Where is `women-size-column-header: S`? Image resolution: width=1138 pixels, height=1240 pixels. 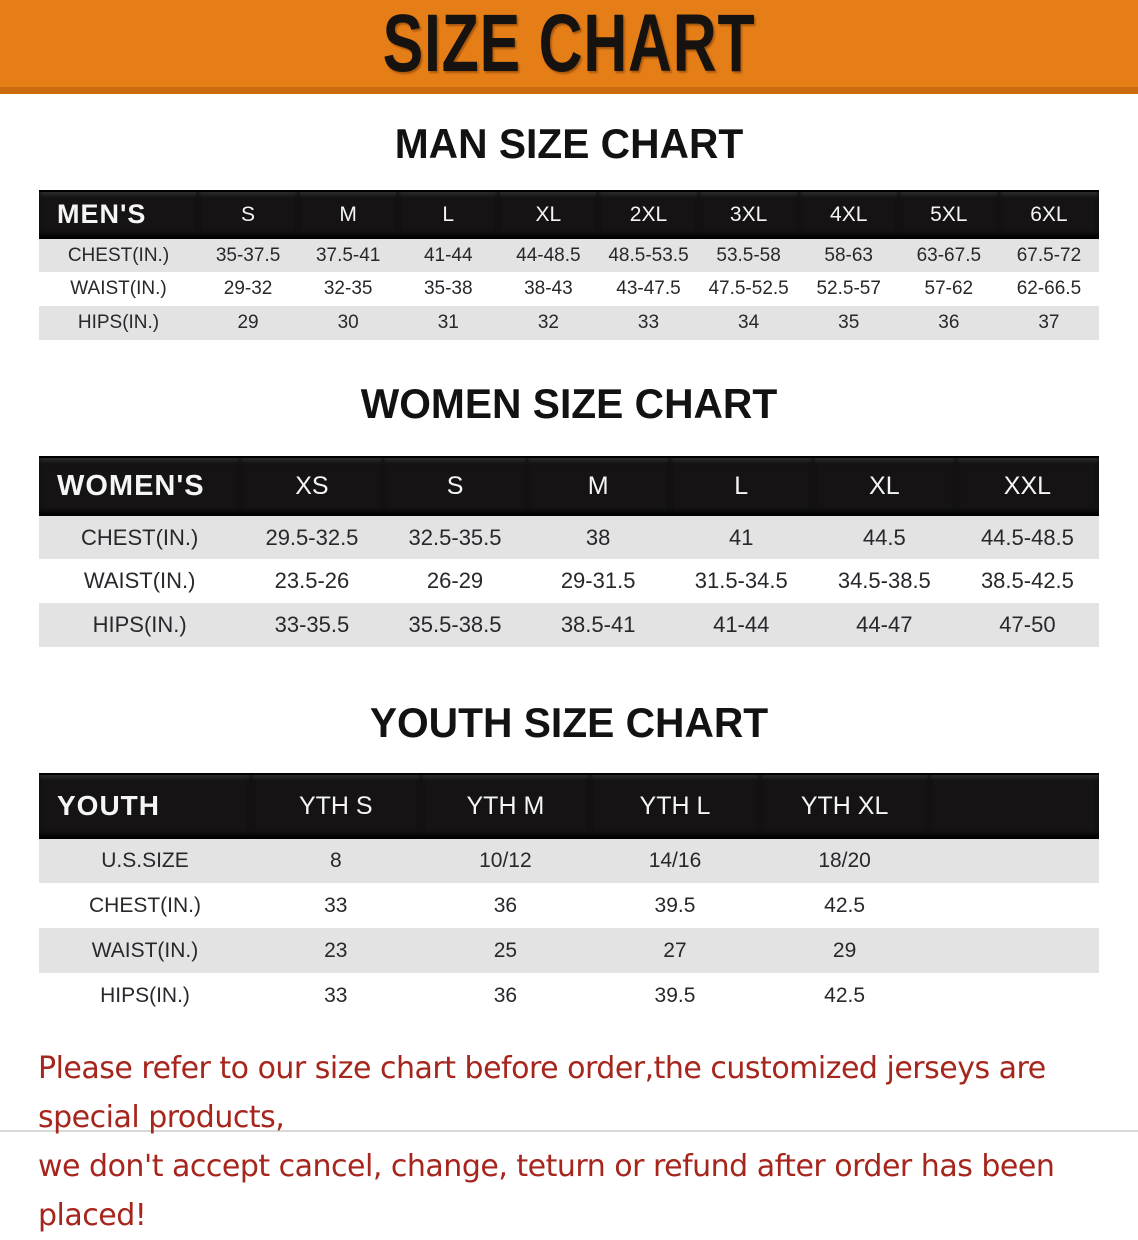 women-size-column-header: S is located at coordinates (455, 486).